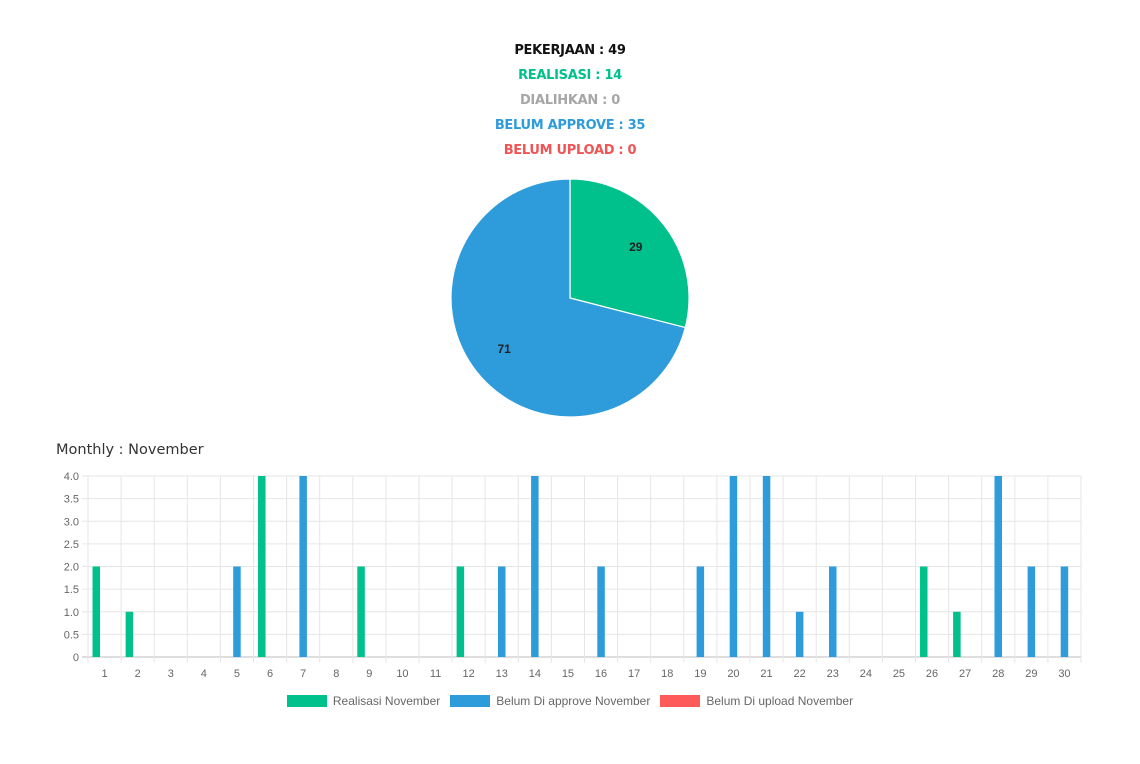 The width and height of the screenshot is (1140, 764). What do you see at coordinates (386, 701) in the screenshot?
I see `legend-label-realisasi: Realisasi November` at bounding box center [386, 701].